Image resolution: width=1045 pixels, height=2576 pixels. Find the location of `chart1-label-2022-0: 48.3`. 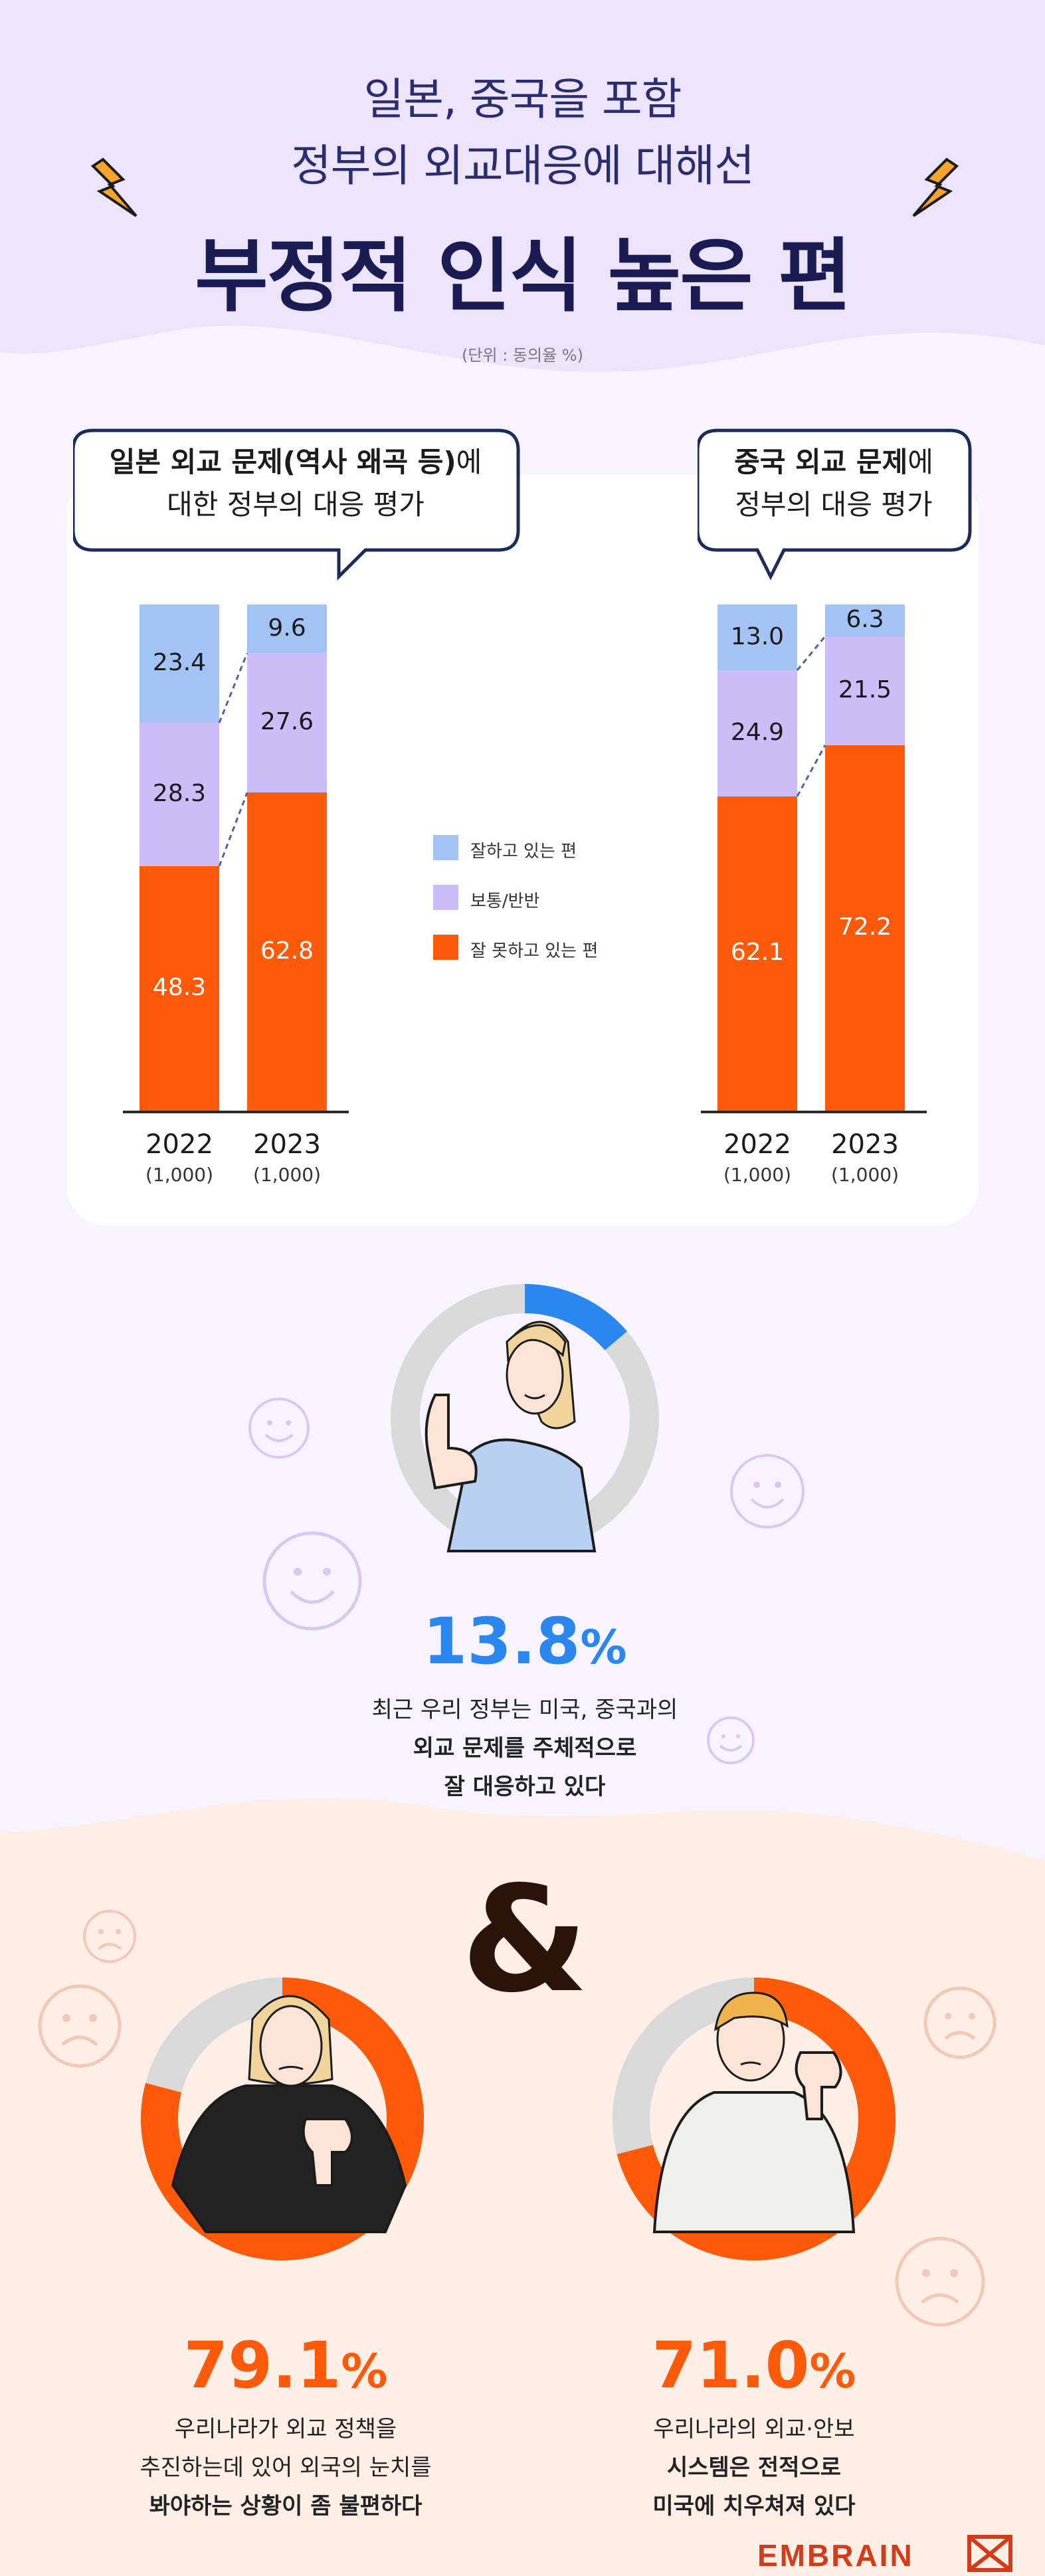

chart1-label-2022-0: 48.3 is located at coordinates (180, 987).